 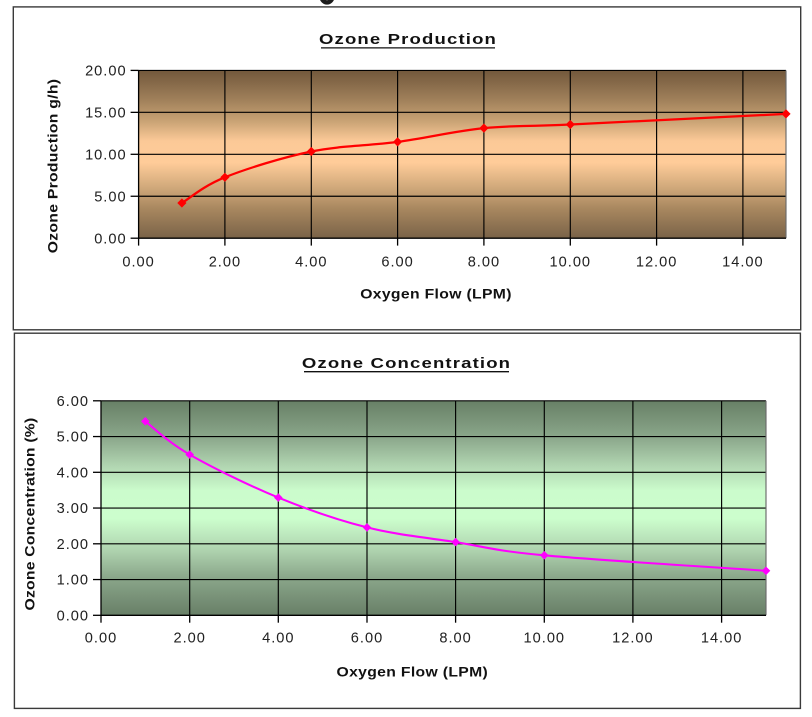 What do you see at coordinates (106, 113) in the screenshot?
I see `svg-text: 15.00` at bounding box center [106, 113].